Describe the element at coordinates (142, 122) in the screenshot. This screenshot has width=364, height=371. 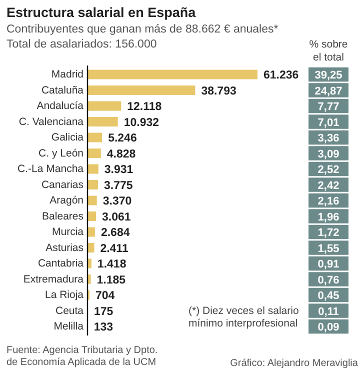
I see `data-label: 10.932` at that location.